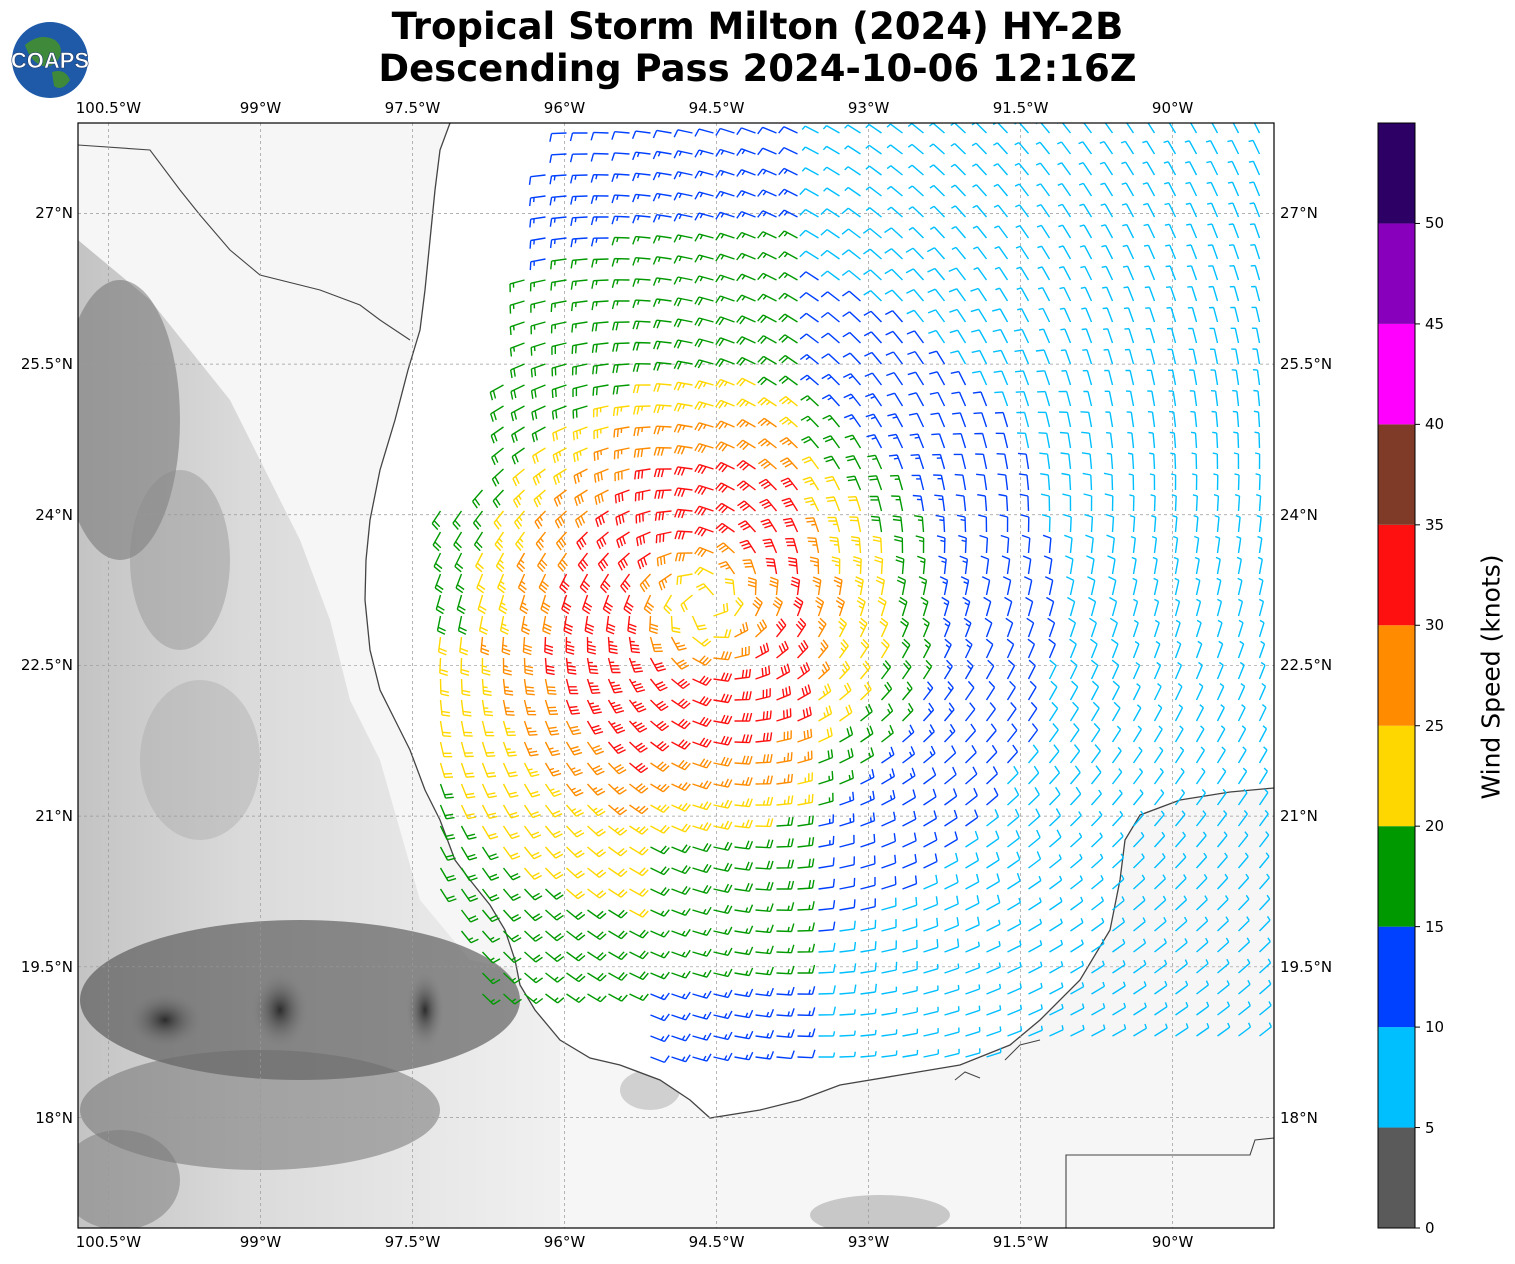 The image size is (1515, 1264). What do you see at coordinates (260, 1242) in the screenshot?
I see `lon-tick-label-bottom: 99°W` at bounding box center [260, 1242].